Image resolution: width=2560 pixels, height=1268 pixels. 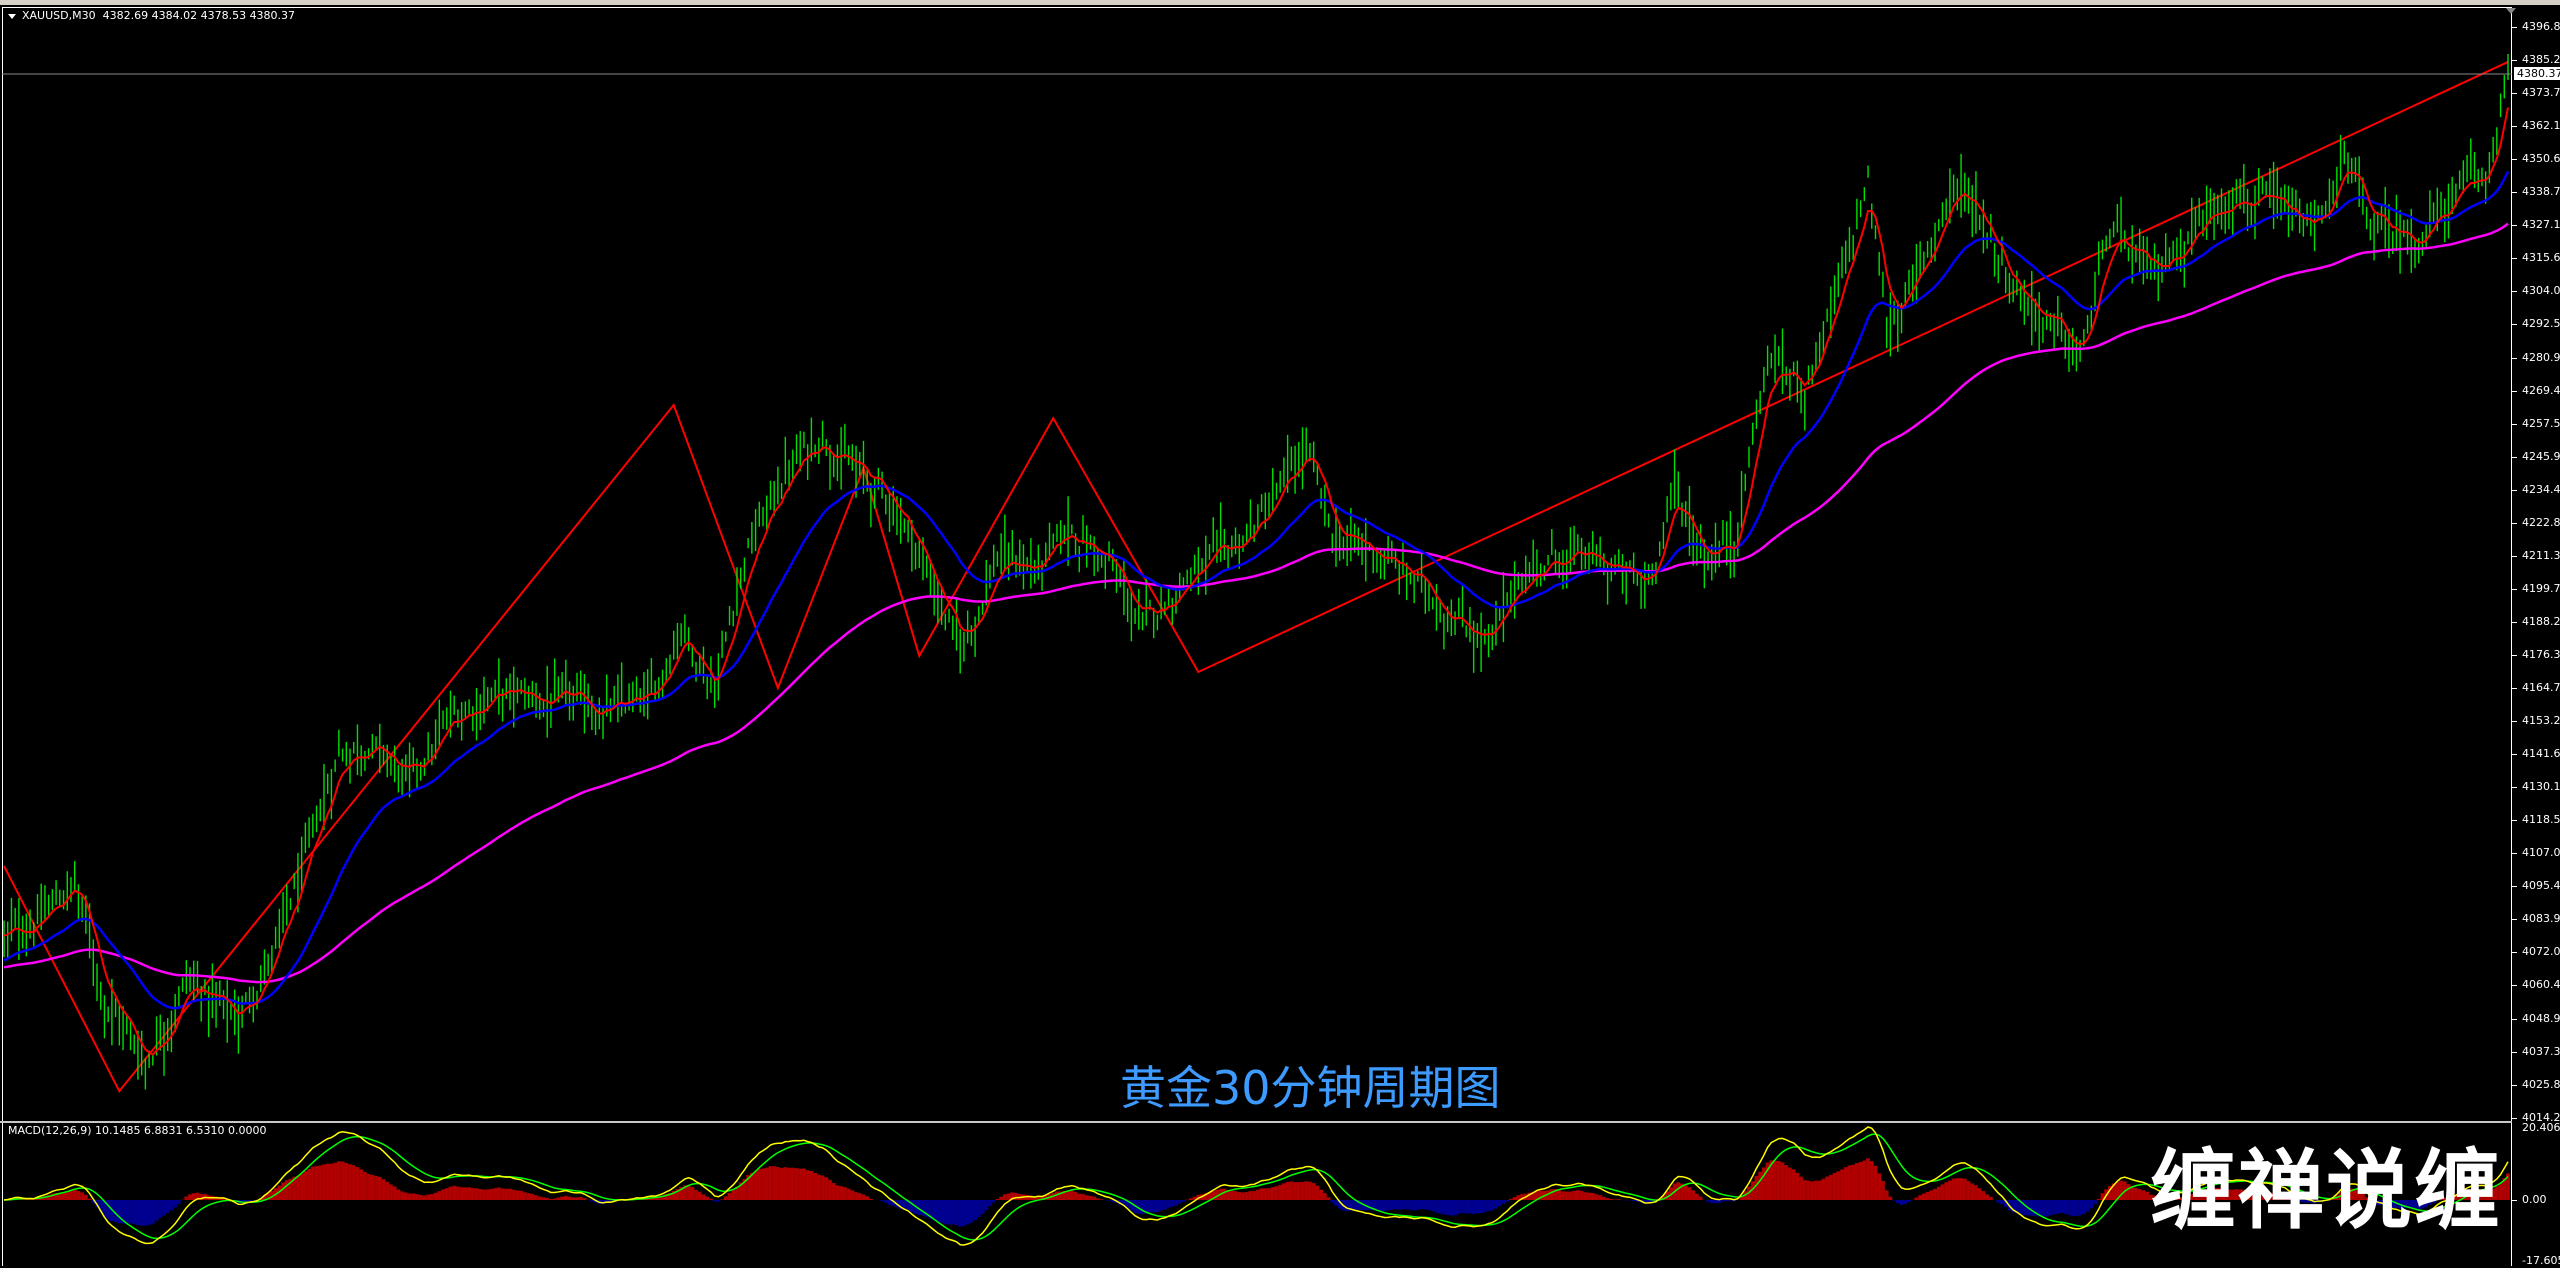 What do you see at coordinates (2541, 1051) in the screenshot?
I see `price-axis-label: 4037.35` at bounding box center [2541, 1051].